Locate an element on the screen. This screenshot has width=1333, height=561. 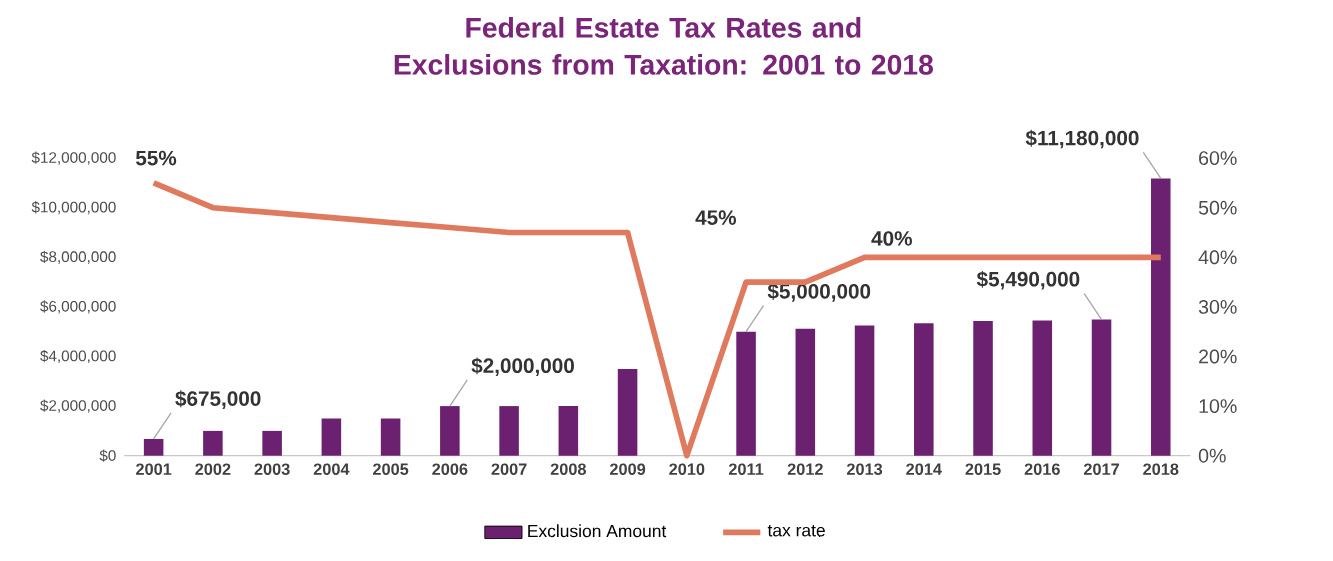
annotation: 55% is located at coordinates (156, 158).